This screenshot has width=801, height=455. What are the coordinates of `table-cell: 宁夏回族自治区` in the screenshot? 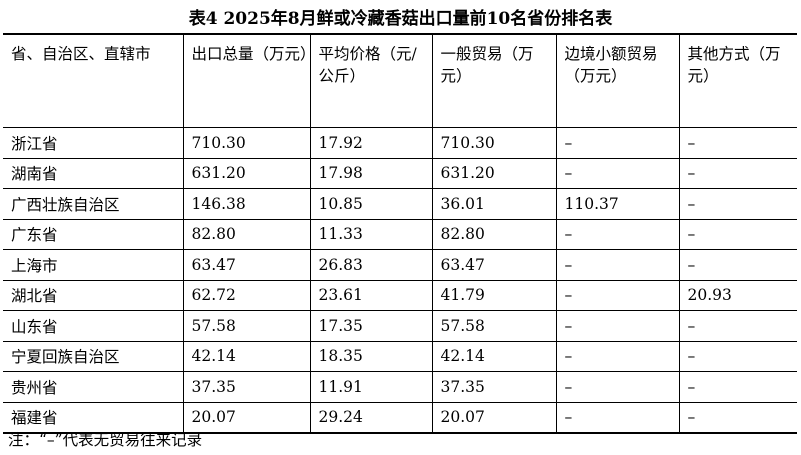 It's located at (93, 356).